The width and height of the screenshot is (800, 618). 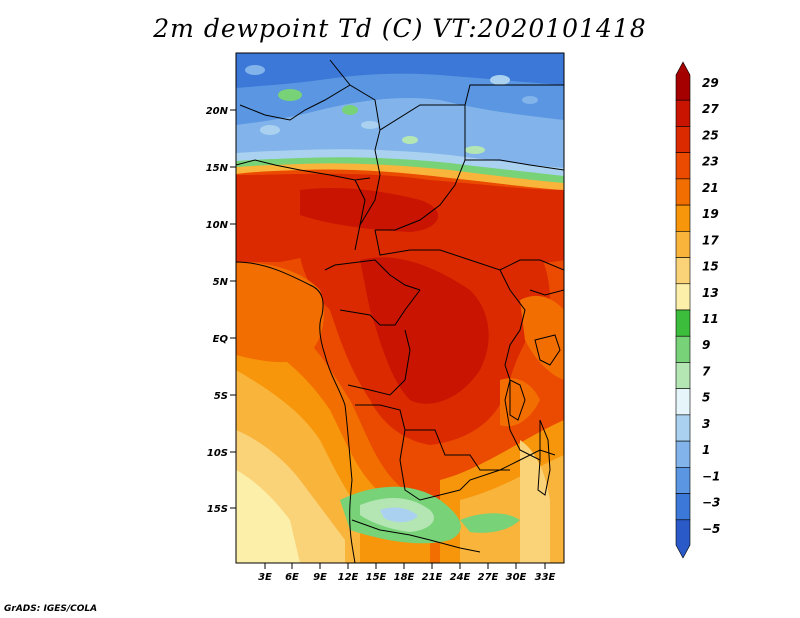 What do you see at coordinates (217, 509) in the screenshot?
I see `lat-tick-label: 15S` at bounding box center [217, 509].